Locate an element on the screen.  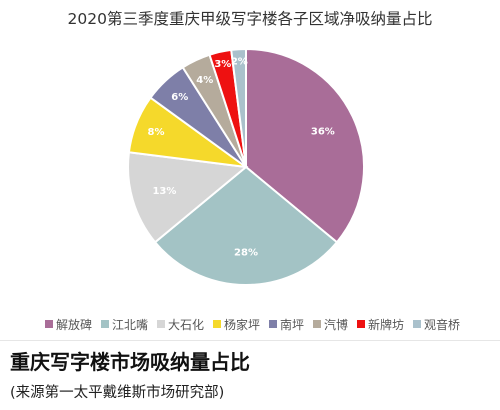
footer-title: 重庆写字楼市场吸纳量占比 is located at coordinates (130, 362).